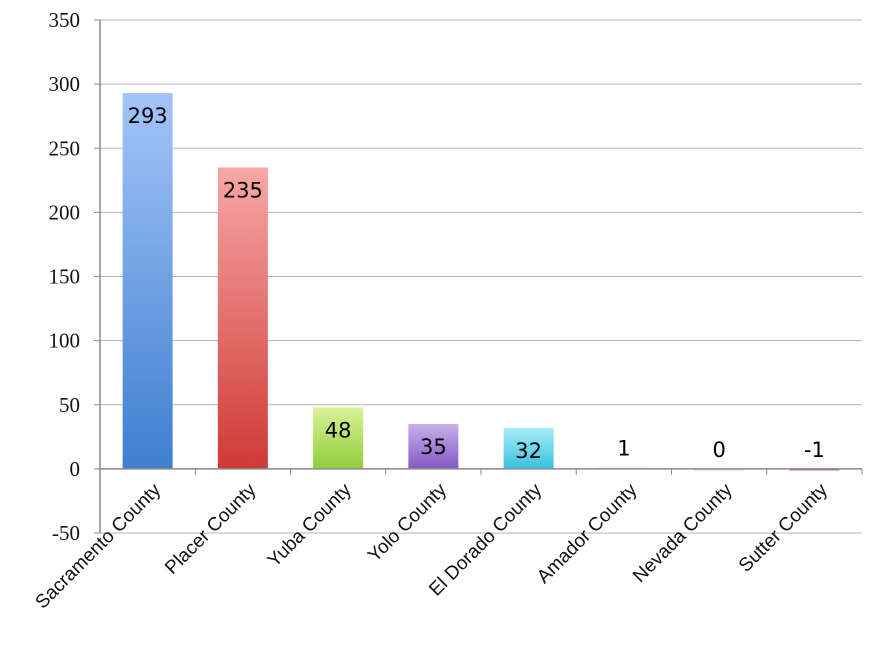 This screenshot has height=648, width=874. Describe the element at coordinates (99, 546) in the screenshot. I see `x-category-label: Sacramento County` at that location.